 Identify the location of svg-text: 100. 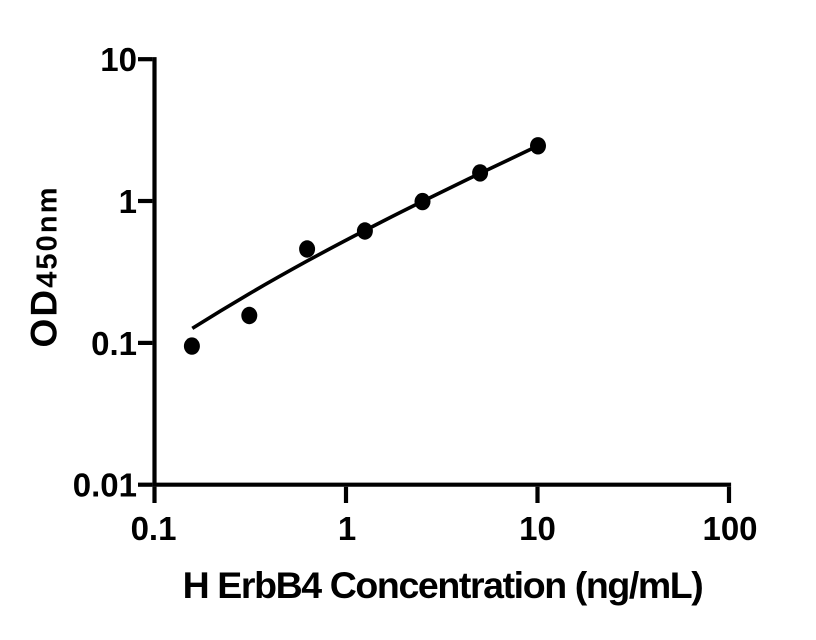
(729, 528).